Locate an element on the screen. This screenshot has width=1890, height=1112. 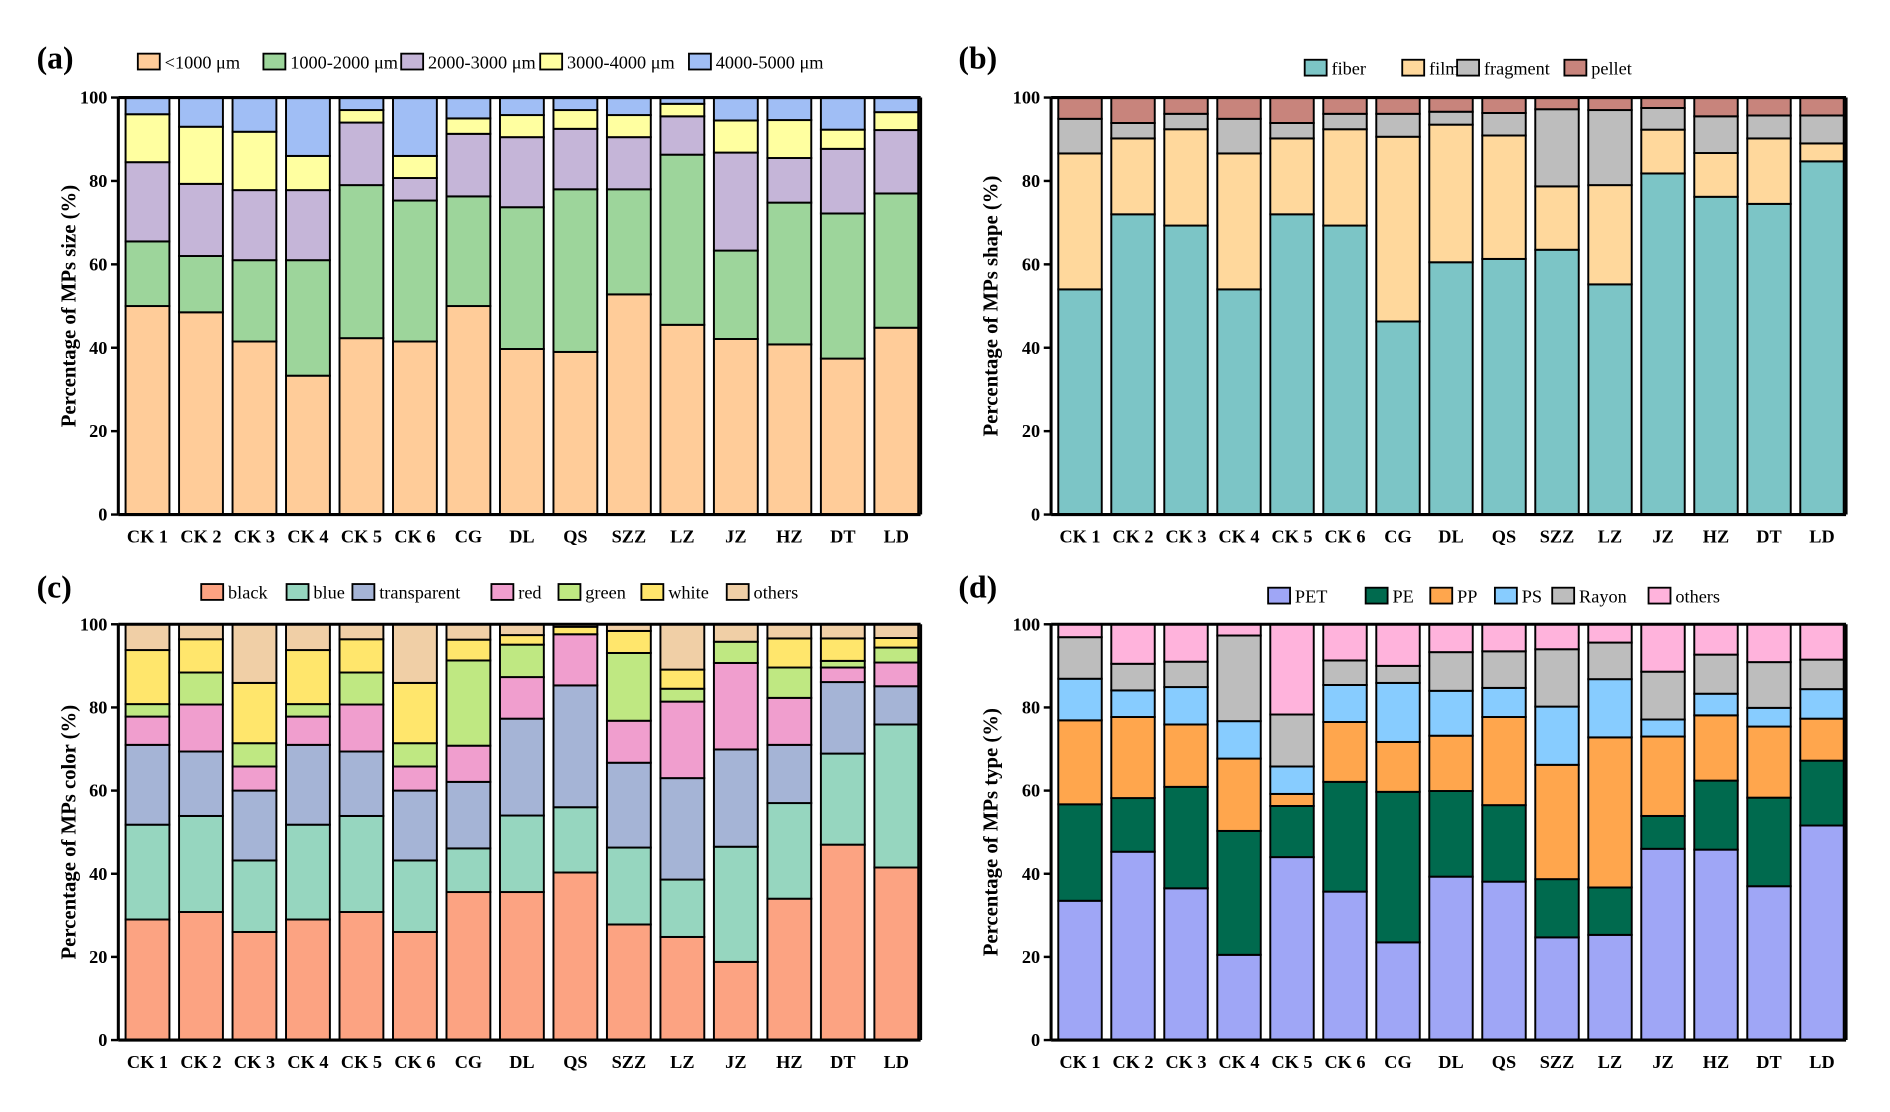
legend-item: 2000-3000 μm is located at coordinates (468, 62).